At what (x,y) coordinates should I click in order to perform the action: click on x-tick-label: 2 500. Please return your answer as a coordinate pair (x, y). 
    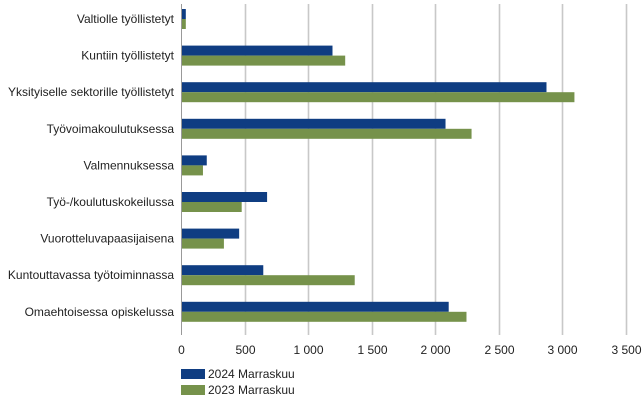
    Looking at the image, I should click on (499, 350).